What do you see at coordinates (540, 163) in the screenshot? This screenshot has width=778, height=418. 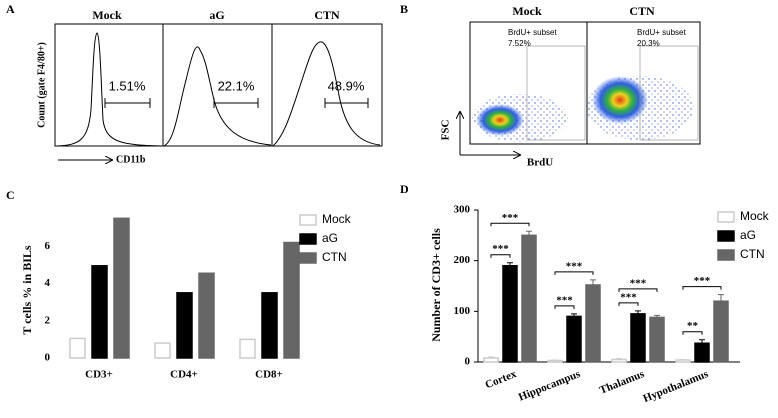 I see `x-label: BrdU` at bounding box center [540, 163].